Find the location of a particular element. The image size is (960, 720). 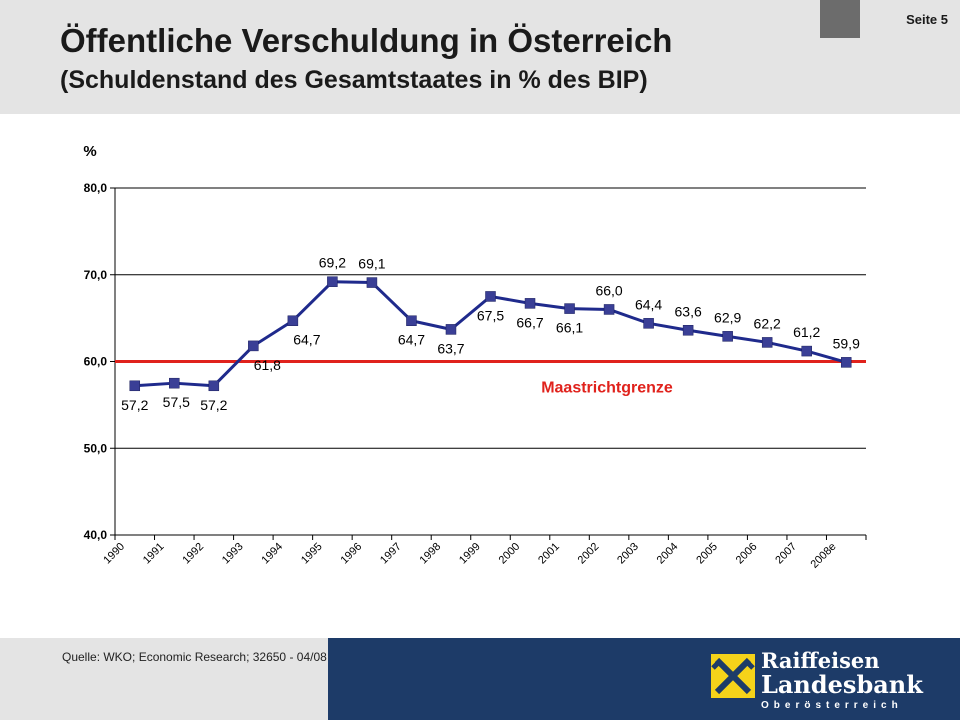

y-tick-label: 50,0 is located at coordinates (96, 448).